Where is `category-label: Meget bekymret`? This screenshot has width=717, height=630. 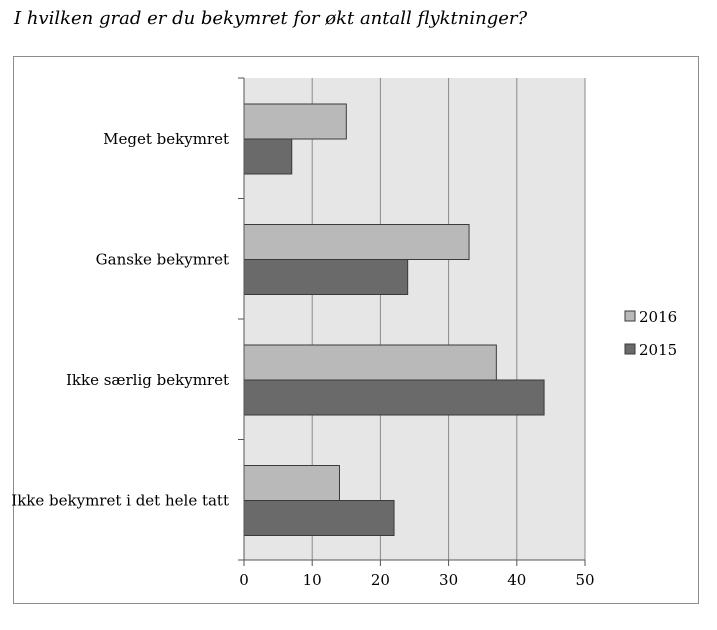 category-label: Meget bekymret is located at coordinates (166, 139).